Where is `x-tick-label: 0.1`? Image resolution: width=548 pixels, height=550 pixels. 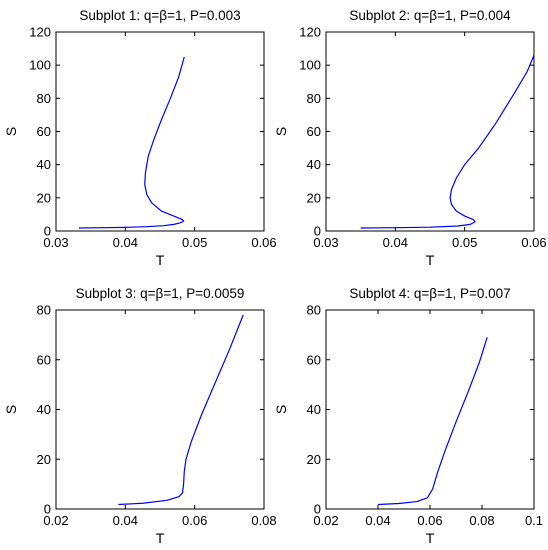 x-tick-label: 0.1 is located at coordinates (534, 520).